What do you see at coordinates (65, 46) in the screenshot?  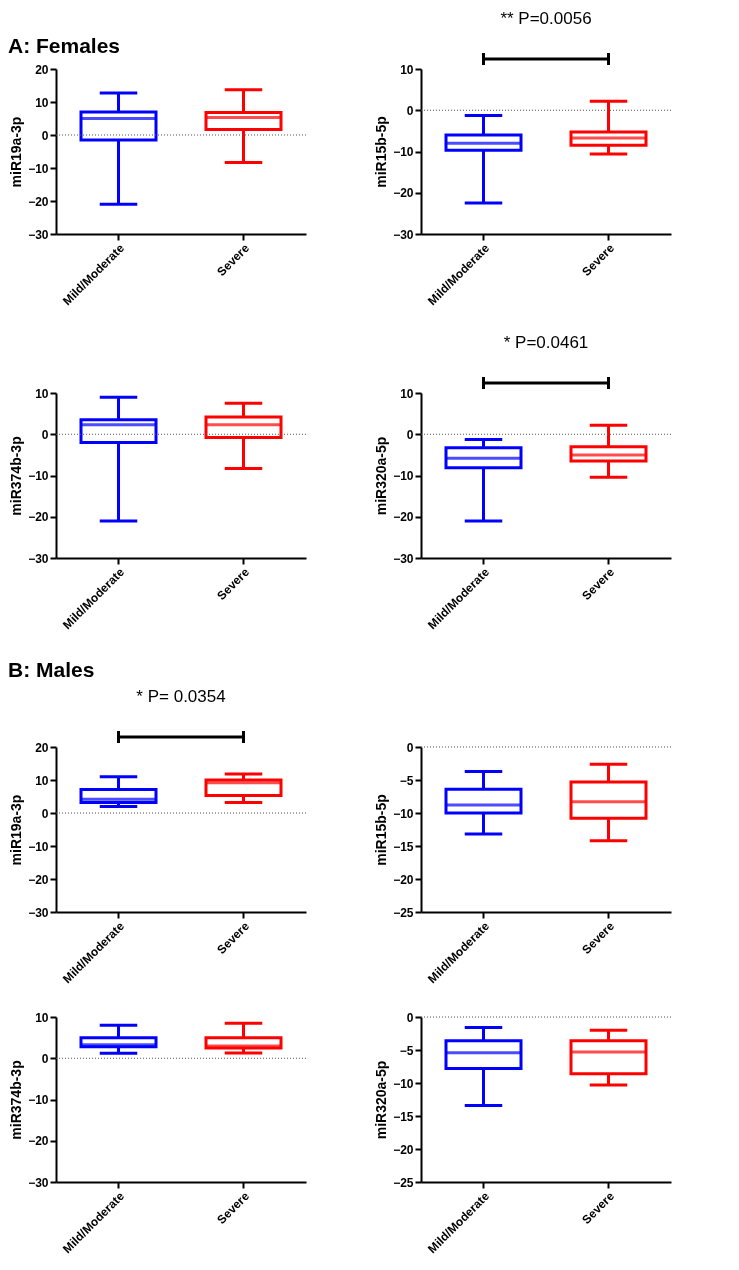 I see `chart-title: A: Females` at bounding box center [65, 46].